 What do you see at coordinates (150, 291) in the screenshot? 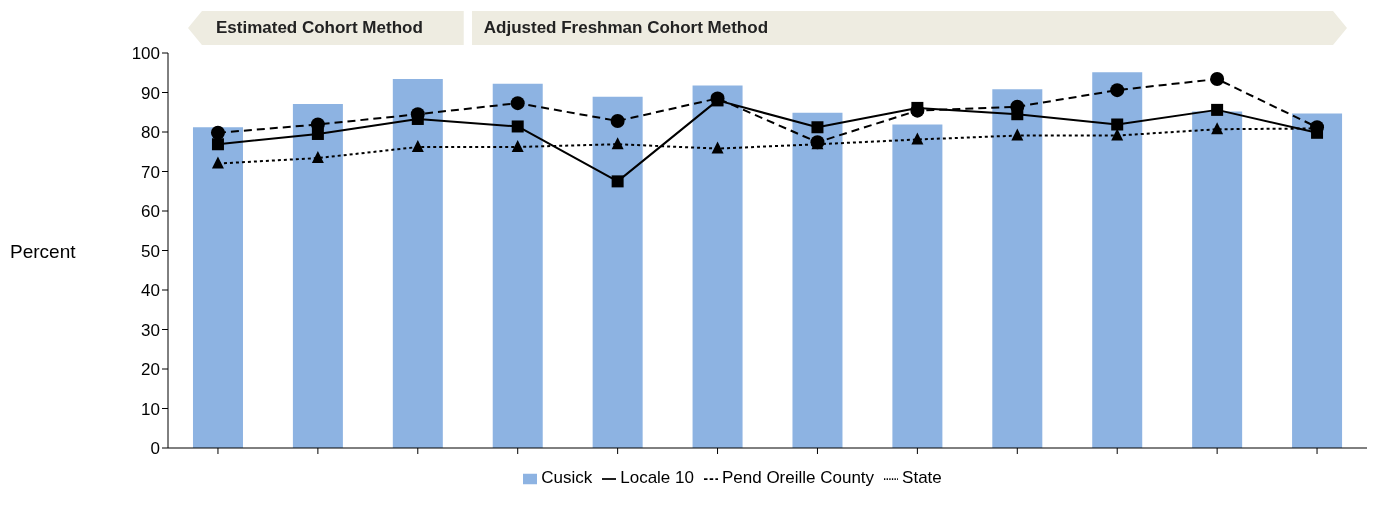
I see `y-tick-label: 40` at bounding box center [150, 291].